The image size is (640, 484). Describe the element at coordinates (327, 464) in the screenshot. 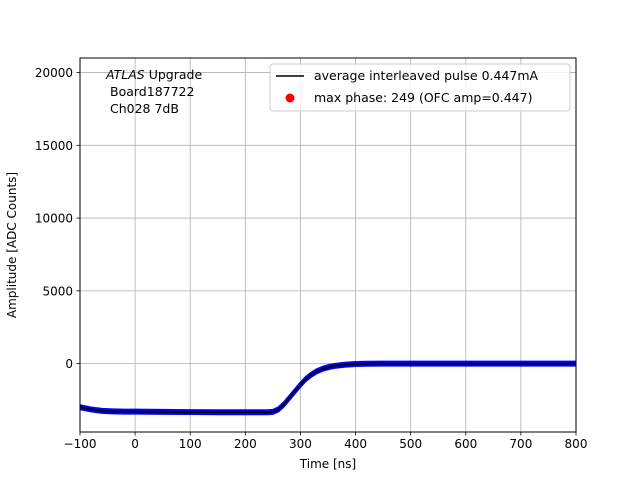

I see `x-axis-label: Time [ns]` at that location.